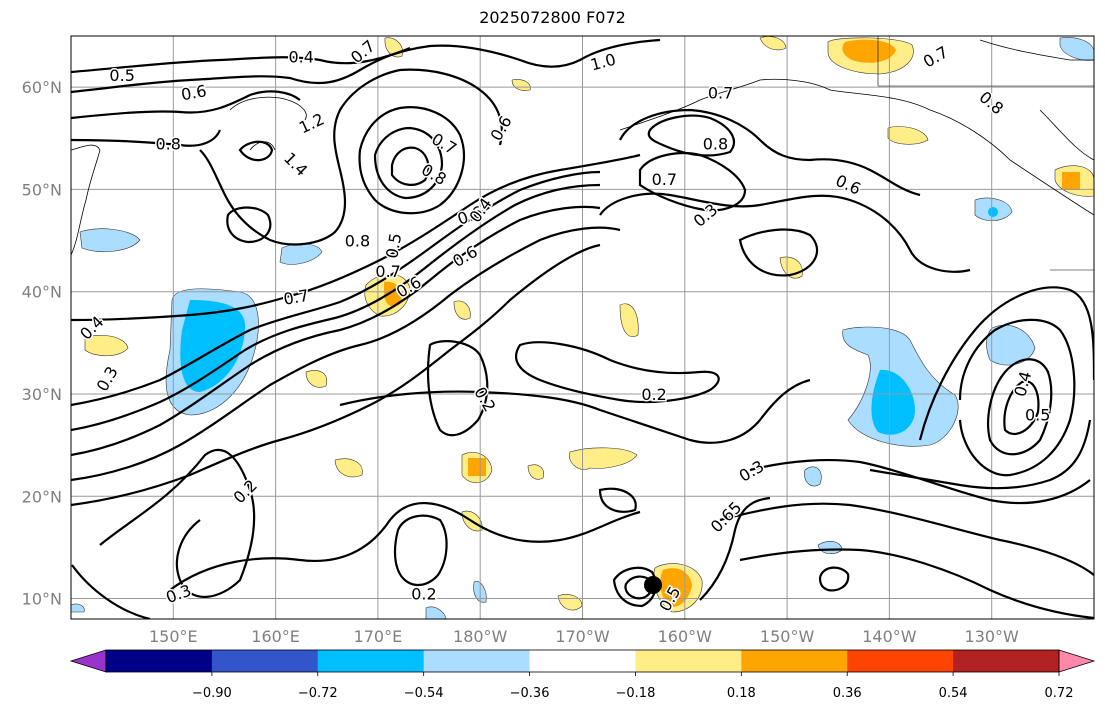 This screenshot has width=1105, height=712. What do you see at coordinates (318, 693) in the screenshot?
I see `colorbar-tick-label: −0.72` at bounding box center [318, 693].